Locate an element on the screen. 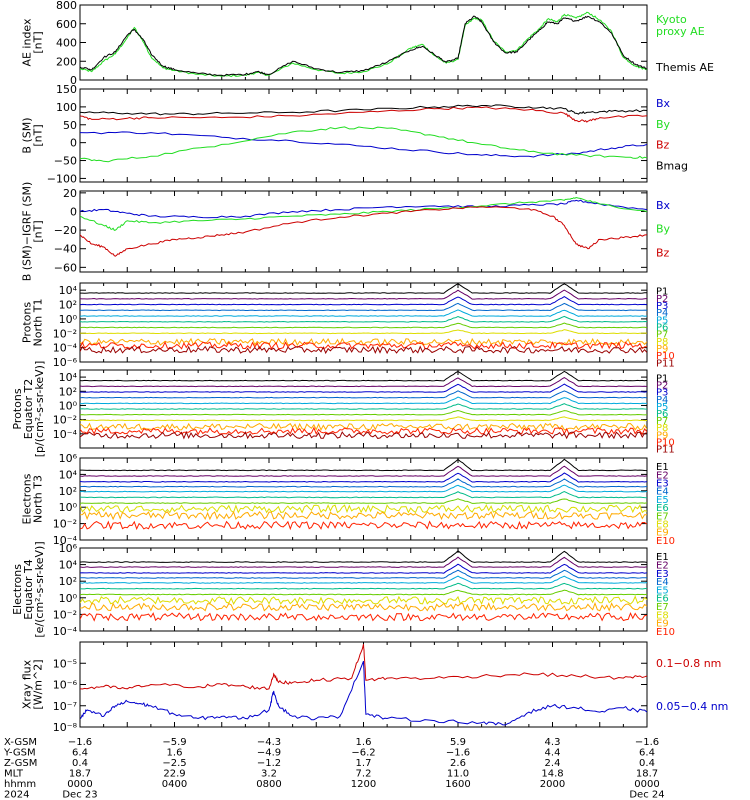 The width and height of the screenshot is (750, 800). y-axis-label: Equator T4 is located at coordinates (28, 589).